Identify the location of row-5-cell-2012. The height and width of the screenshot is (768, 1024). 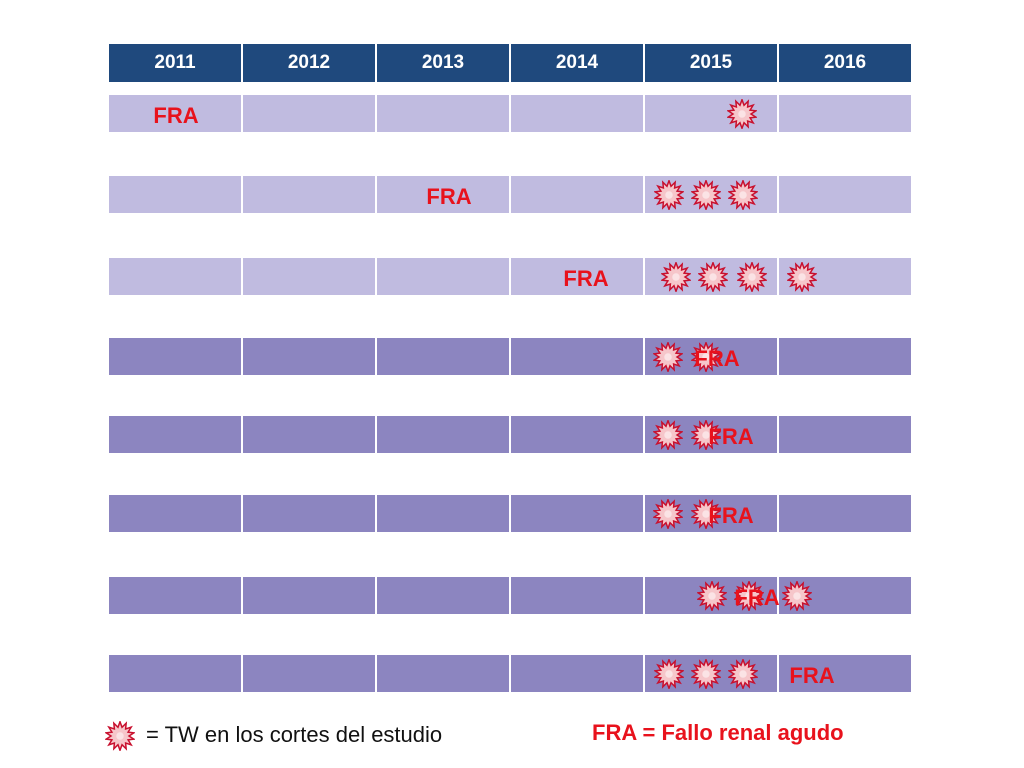
(309, 434).